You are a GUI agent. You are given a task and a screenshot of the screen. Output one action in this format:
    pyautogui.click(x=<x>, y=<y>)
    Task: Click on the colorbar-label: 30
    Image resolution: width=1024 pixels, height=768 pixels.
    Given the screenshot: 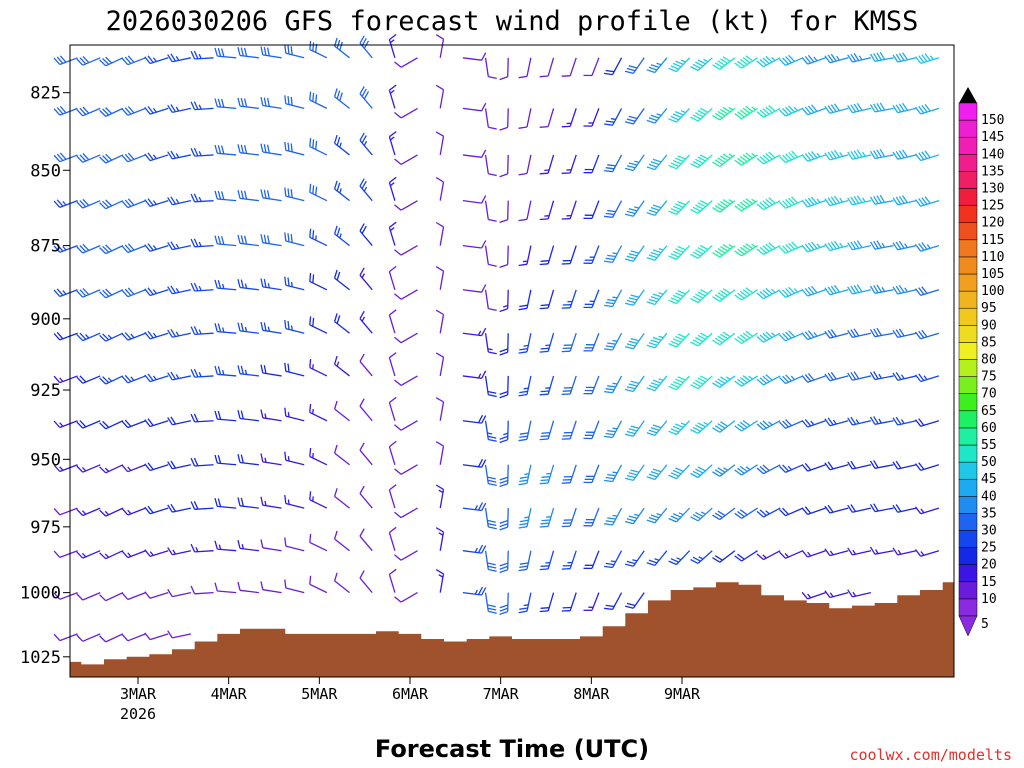 What is the action you would take?
    pyautogui.click(x=989, y=531)
    